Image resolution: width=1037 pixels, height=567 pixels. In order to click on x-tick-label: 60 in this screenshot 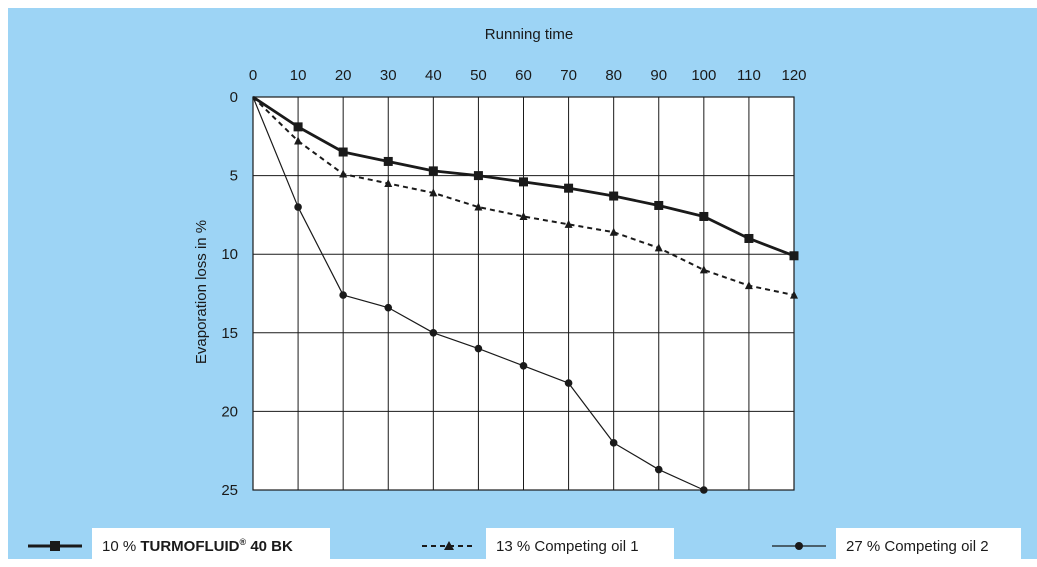, I will do `click(523, 75)`.